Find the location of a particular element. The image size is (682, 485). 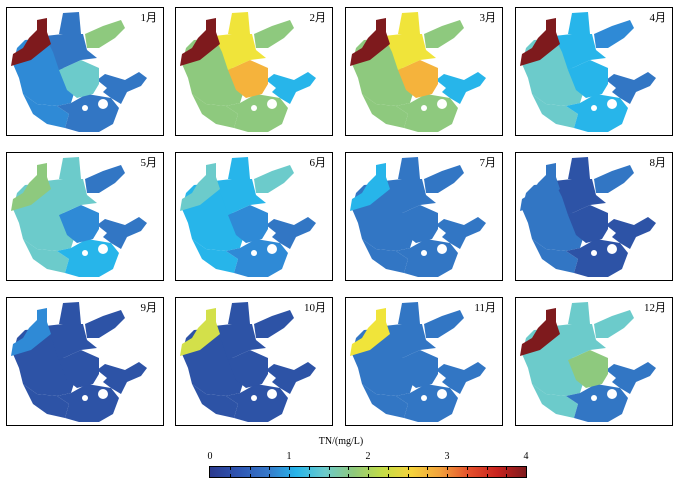

month-label: 9月 is located at coordinates (149, 308).